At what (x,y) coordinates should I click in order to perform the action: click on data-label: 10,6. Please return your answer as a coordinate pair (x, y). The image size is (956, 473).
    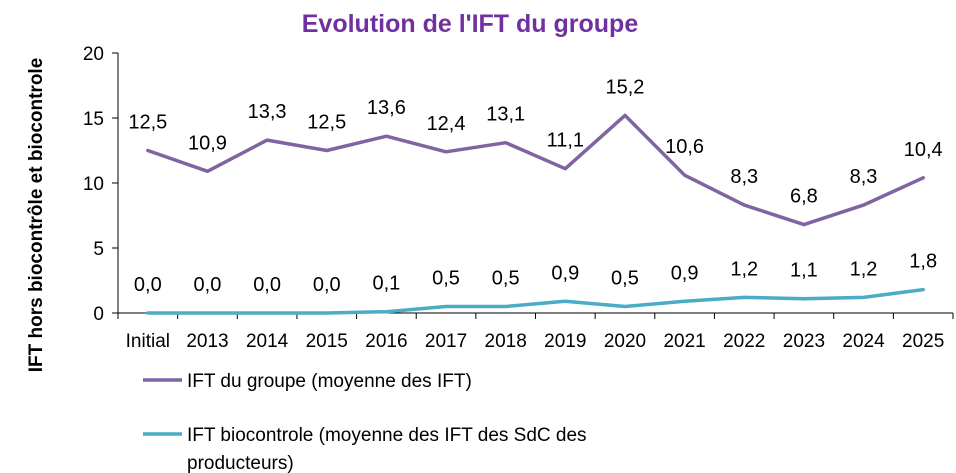
    Looking at the image, I should click on (684, 147).